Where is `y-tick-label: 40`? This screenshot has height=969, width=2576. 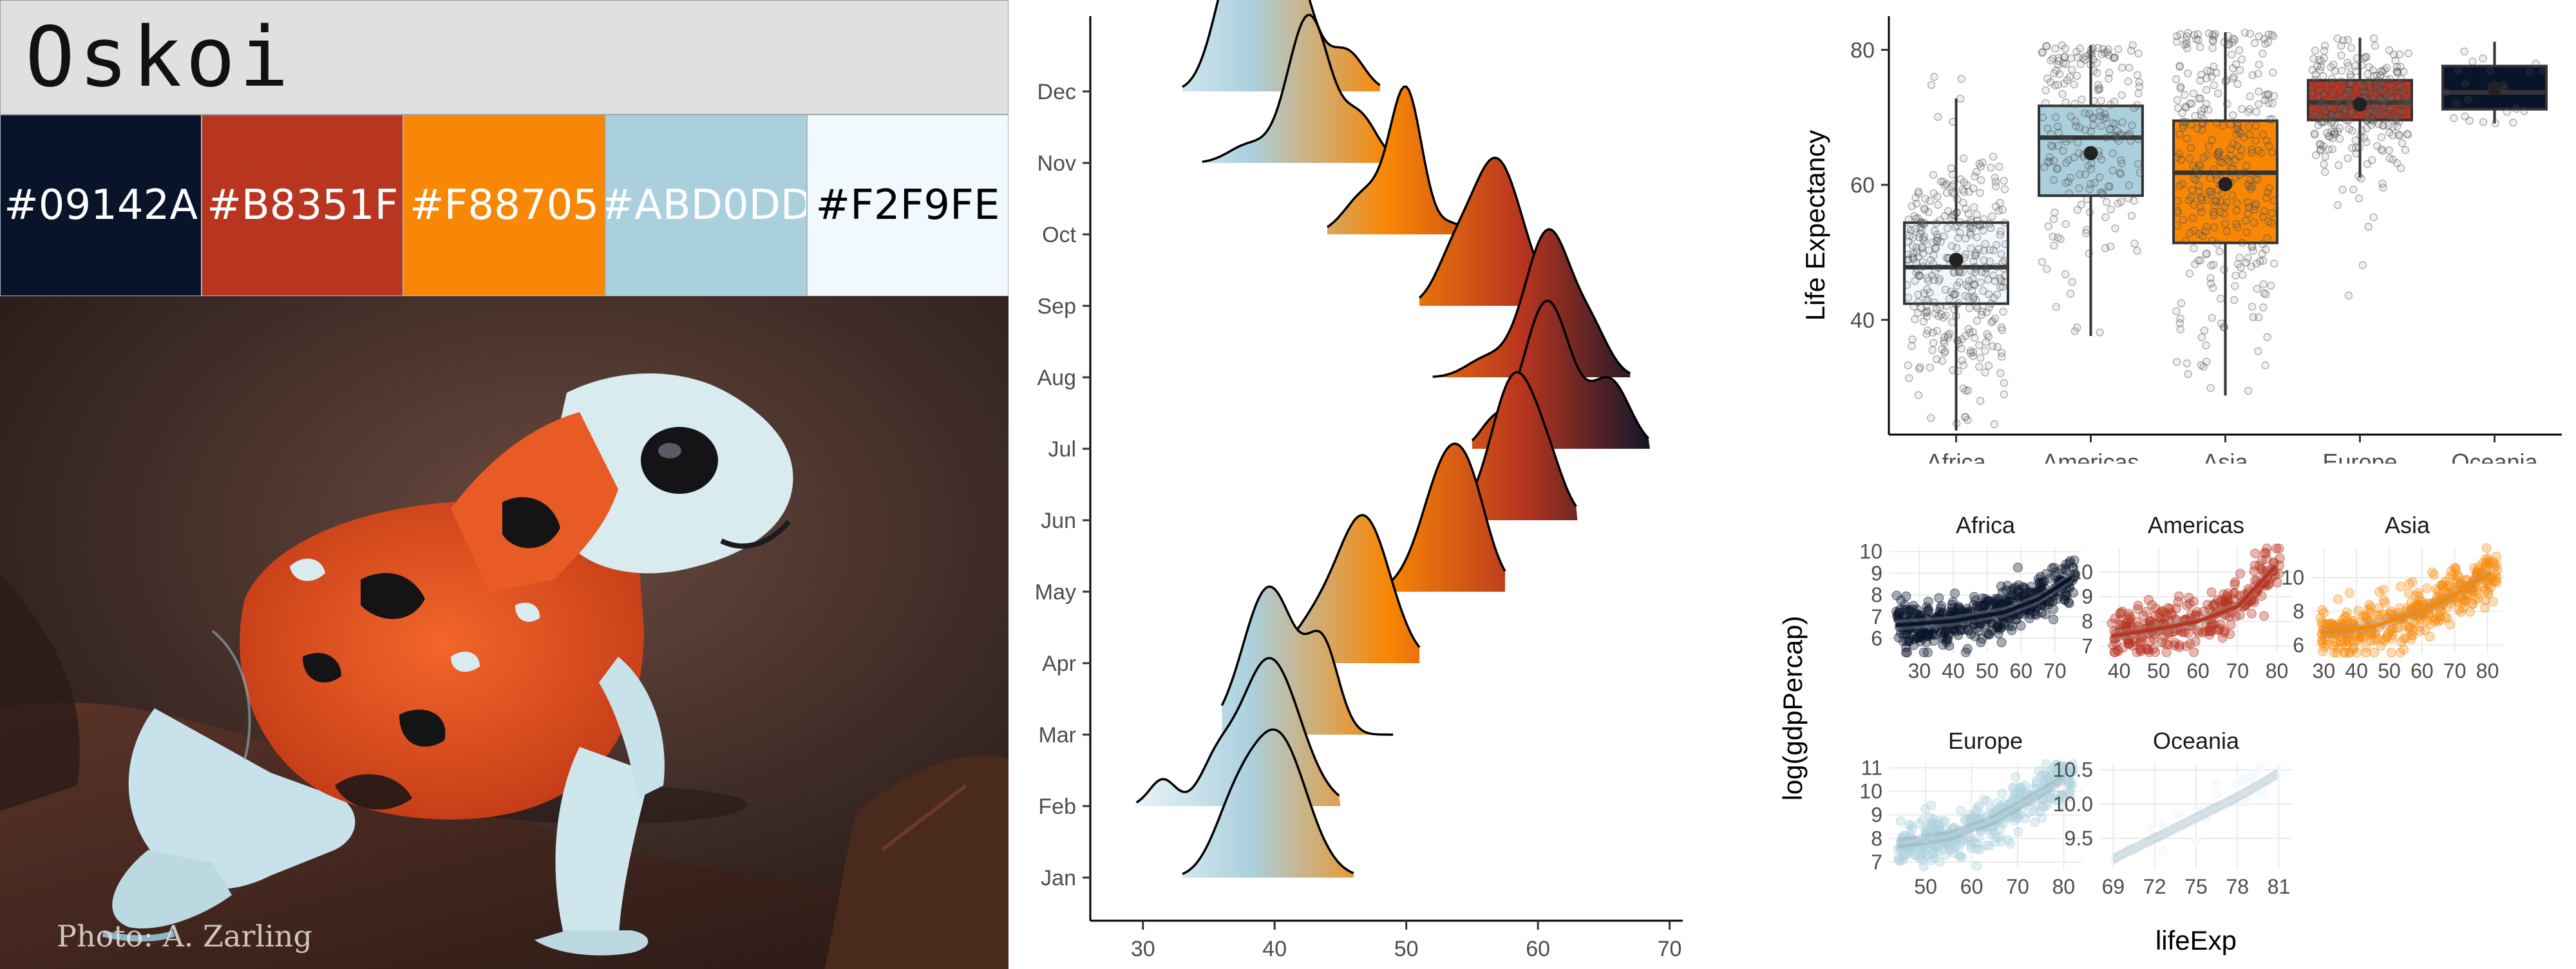 y-tick-label: 40 is located at coordinates (1863, 320).